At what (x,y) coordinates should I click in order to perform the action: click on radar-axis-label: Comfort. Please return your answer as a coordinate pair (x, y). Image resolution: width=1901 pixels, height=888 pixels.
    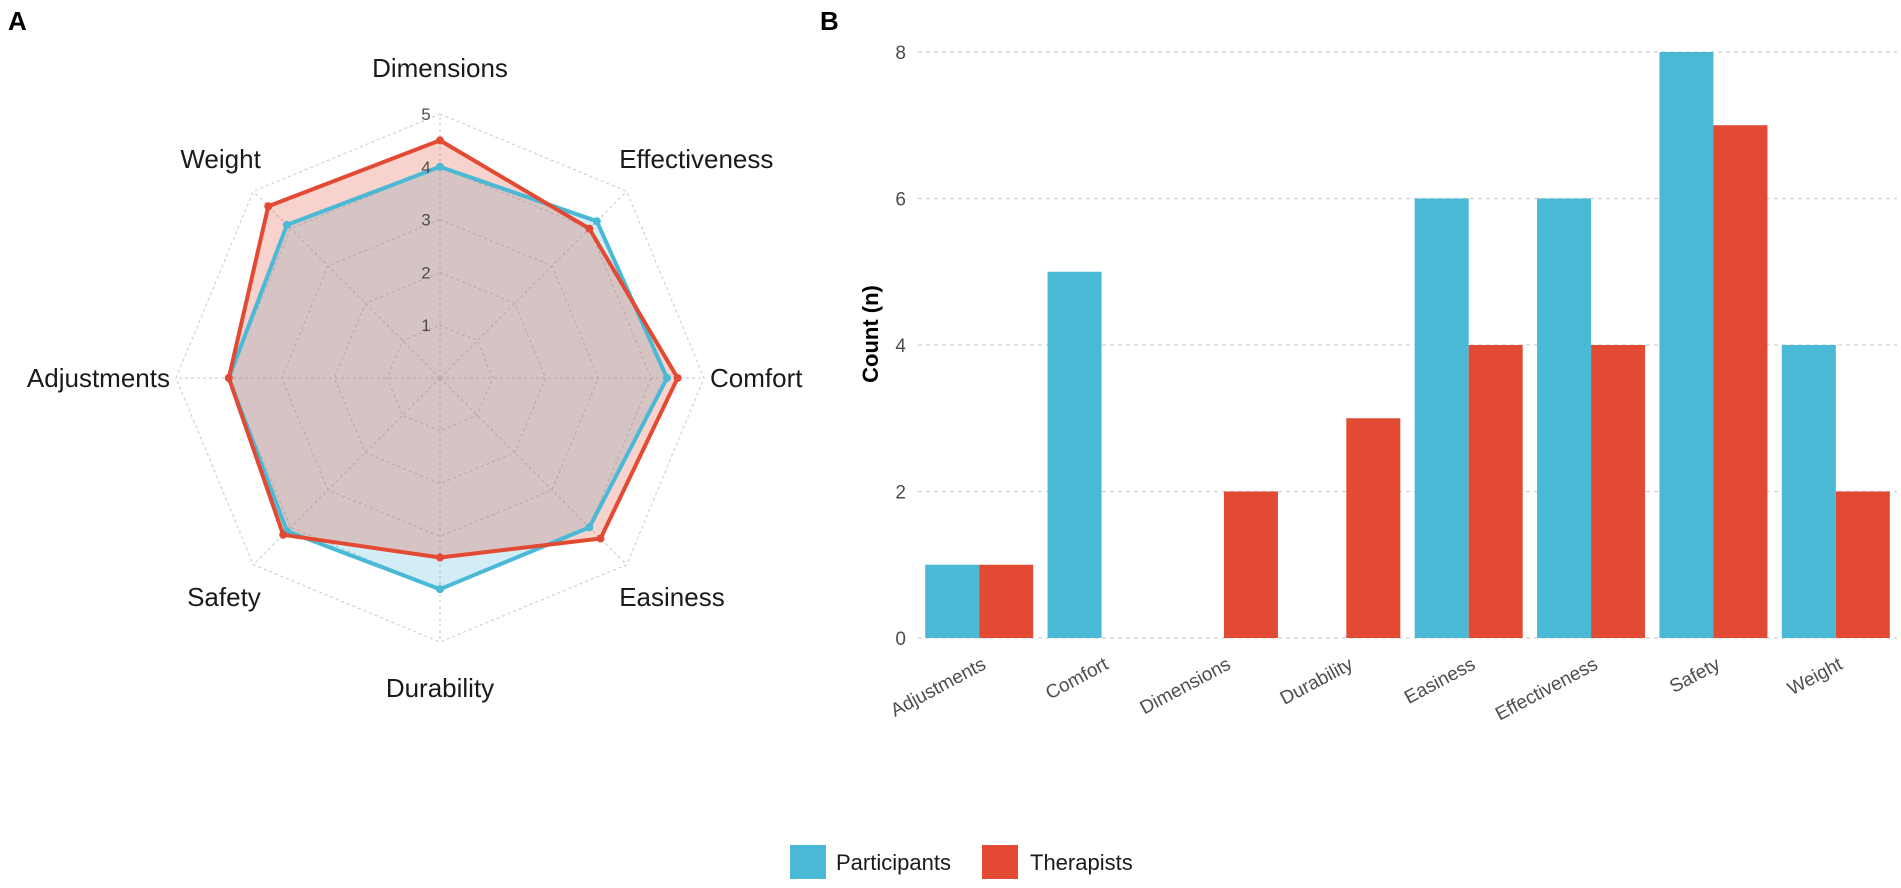
    Looking at the image, I should click on (756, 378).